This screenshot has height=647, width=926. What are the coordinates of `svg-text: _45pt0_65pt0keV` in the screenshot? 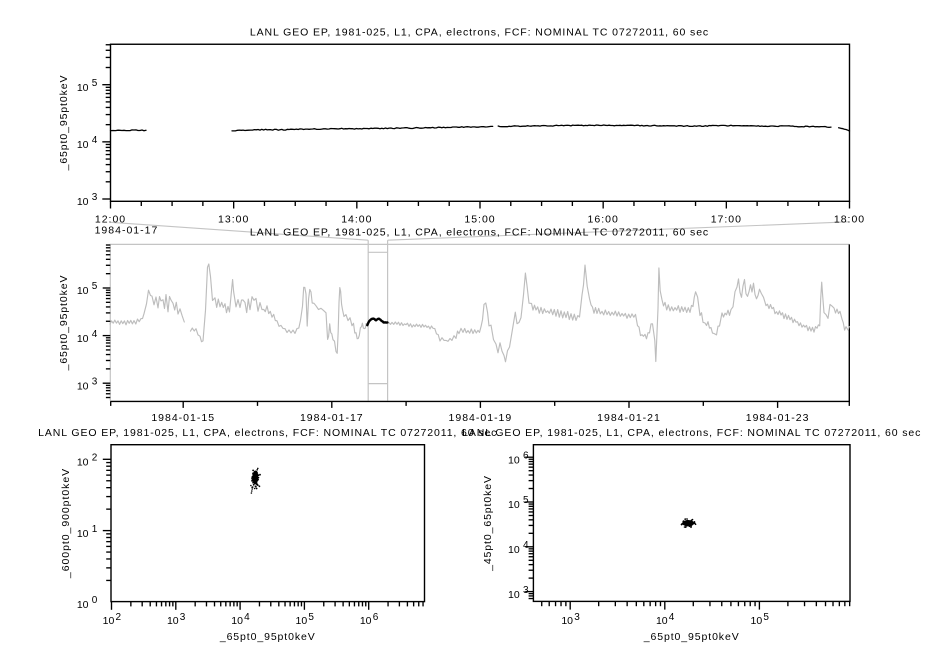 It's located at (488, 523).